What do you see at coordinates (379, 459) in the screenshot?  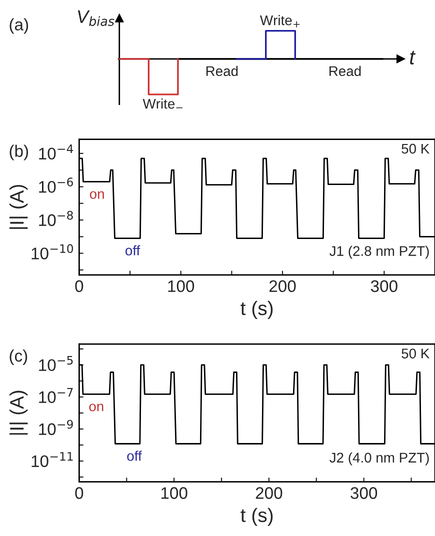 I see `annotation: J2 (4.0 nm PZT)` at bounding box center [379, 459].